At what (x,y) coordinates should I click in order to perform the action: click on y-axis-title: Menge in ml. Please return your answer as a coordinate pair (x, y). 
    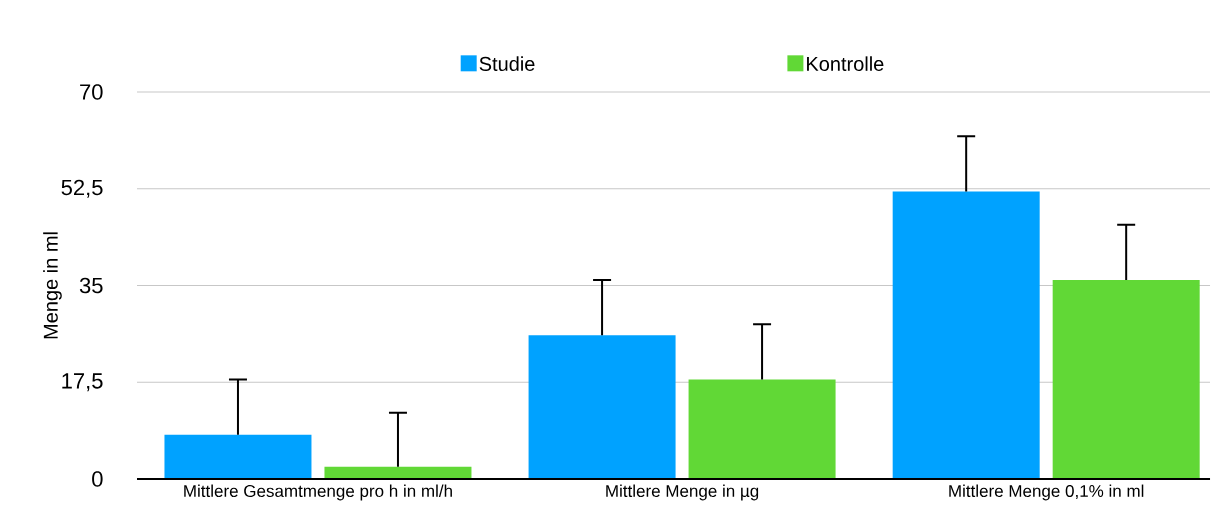
    Looking at the image, I should click on (52, 285).